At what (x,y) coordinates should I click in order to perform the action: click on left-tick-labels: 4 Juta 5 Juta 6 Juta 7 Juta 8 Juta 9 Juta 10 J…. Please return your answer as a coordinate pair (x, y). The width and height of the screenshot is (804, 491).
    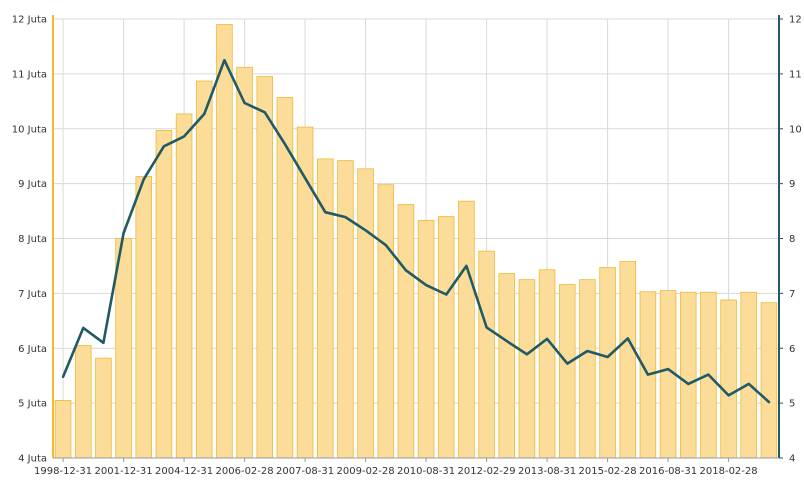
    Looking at the image, I should click on (29, 240).